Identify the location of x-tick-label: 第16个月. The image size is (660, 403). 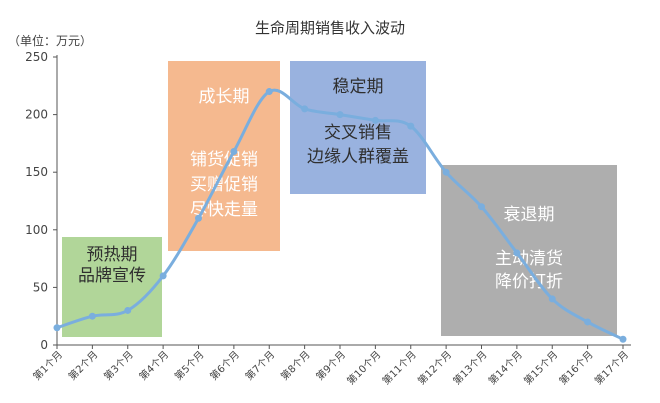
(575, 367).